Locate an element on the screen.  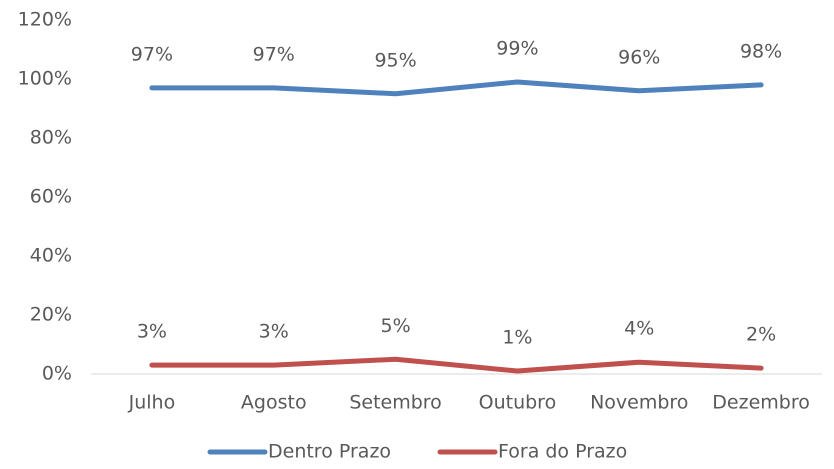
x-tick-label: Novembro is located at coordinates (639, 403).